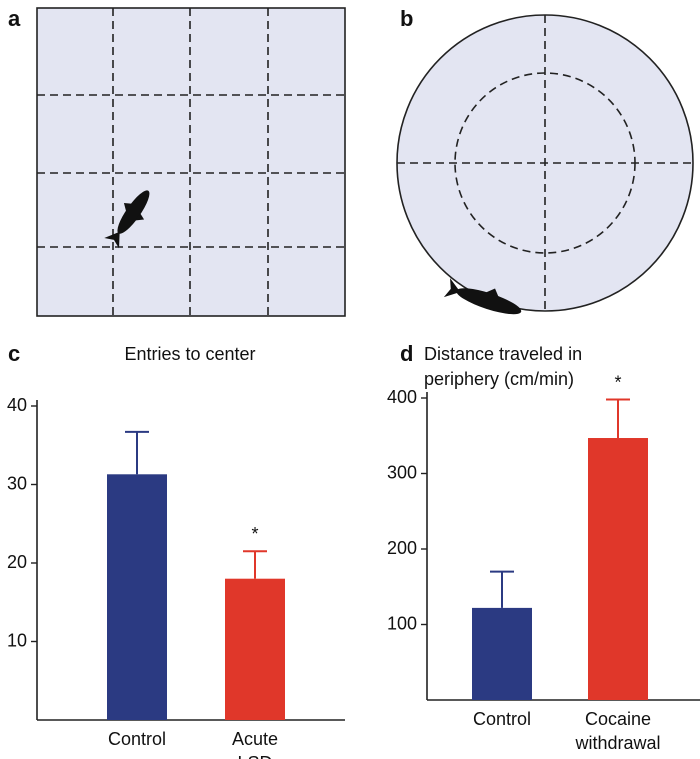  I want to click on x-tick-label: withdrawal, so click(617, 743).